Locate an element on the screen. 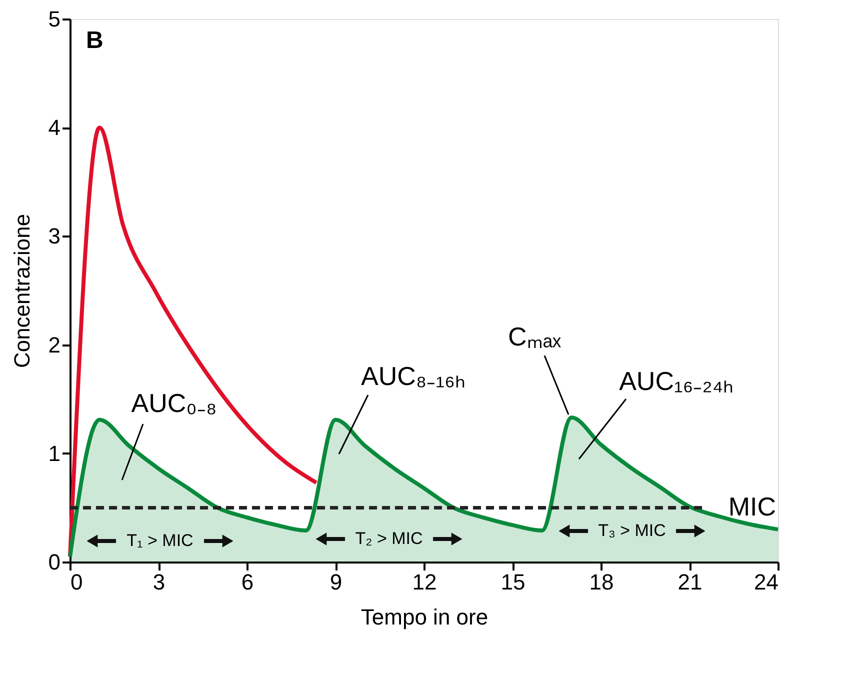 The width and height of the screenshot is (854, 695). annotation: B is located at coordinates (95, 40).